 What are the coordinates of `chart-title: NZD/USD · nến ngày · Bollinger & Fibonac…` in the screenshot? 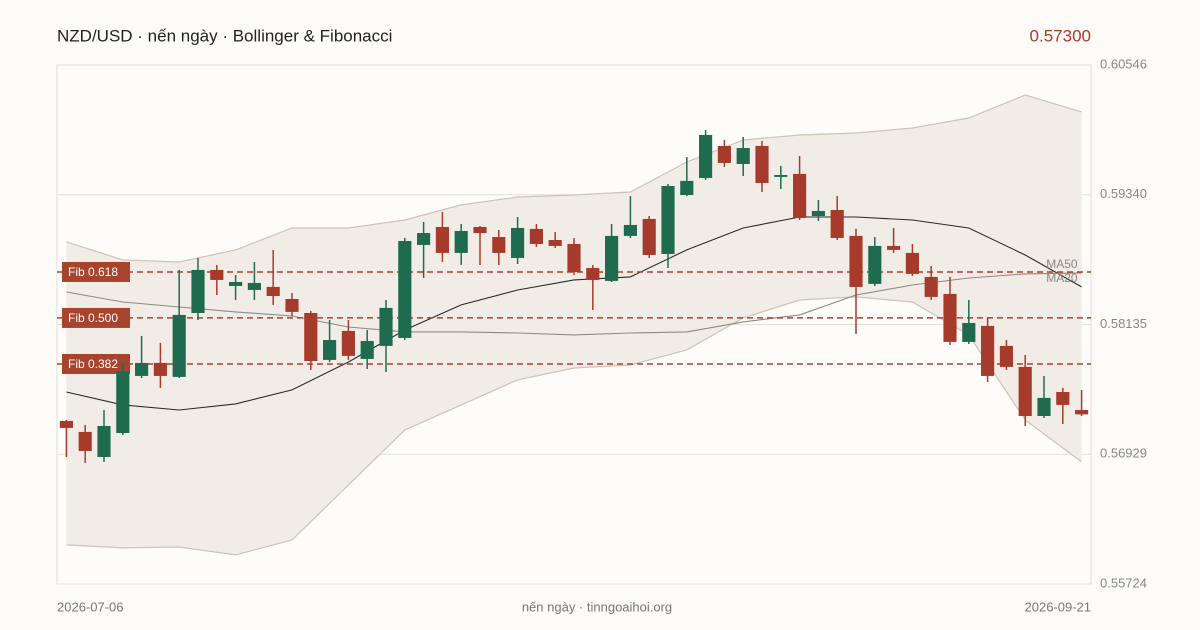 It's located at (224, 35).